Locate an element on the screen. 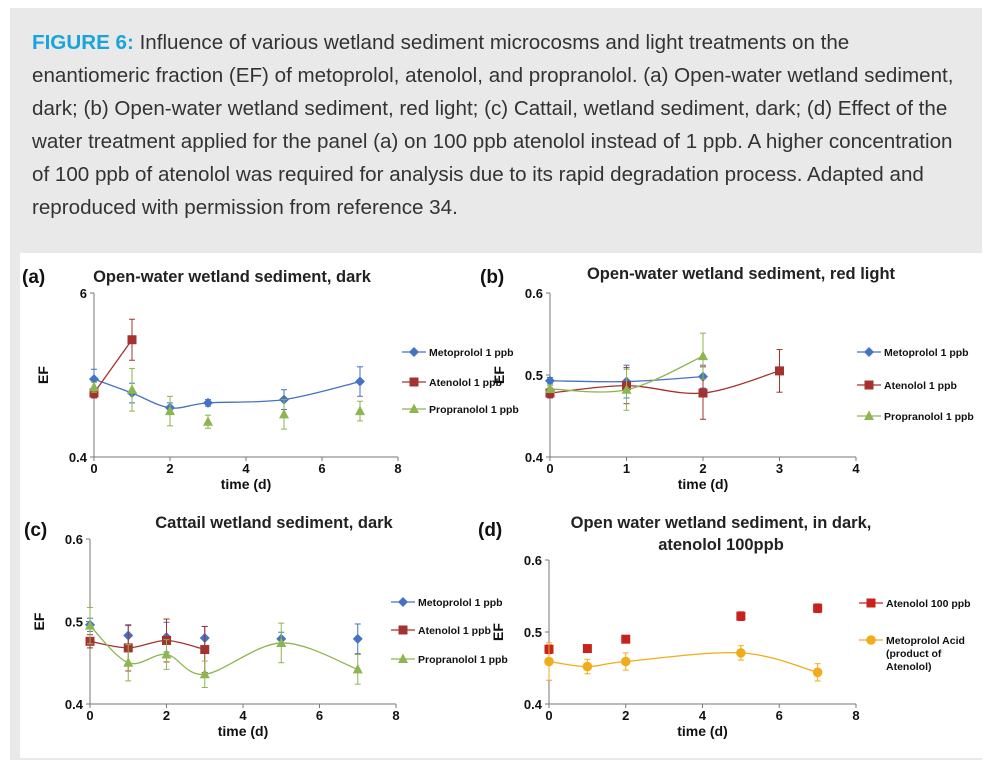 Image resolution: width=990 pixels, height=770 pixels. x-tick-label: 4 is located at coordinates (246, 468).